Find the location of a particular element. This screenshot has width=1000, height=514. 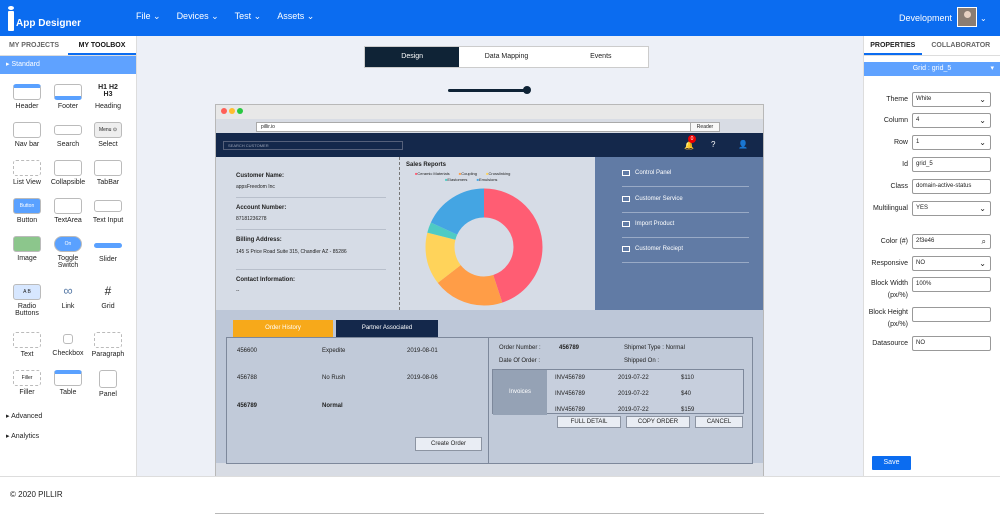

tool-header: Header is located at coordinates (27, 97).